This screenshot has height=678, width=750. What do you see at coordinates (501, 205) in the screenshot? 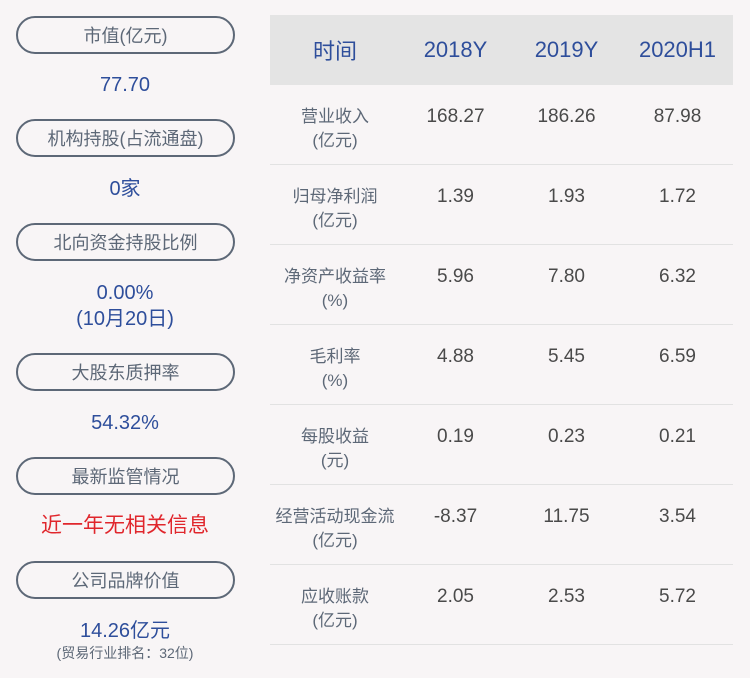
I see `table-row: 归母净利润 (亿元) 1.39 1.93 1.72` at bounding box center [501, 205].